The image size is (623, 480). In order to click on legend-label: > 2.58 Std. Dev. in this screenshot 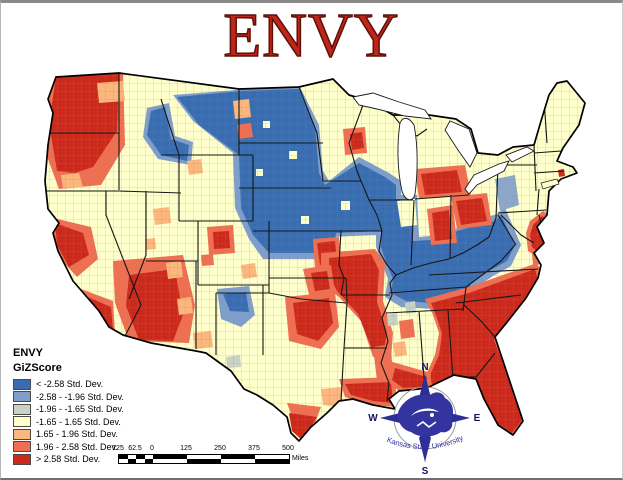, I will do `click(68, 459)`.